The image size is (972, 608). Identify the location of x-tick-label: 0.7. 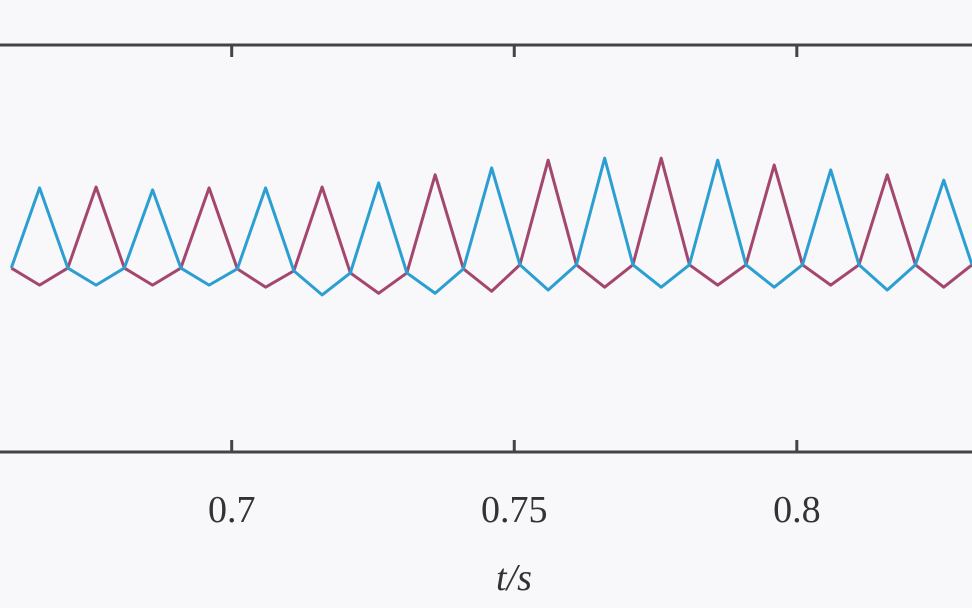
(232, 510).